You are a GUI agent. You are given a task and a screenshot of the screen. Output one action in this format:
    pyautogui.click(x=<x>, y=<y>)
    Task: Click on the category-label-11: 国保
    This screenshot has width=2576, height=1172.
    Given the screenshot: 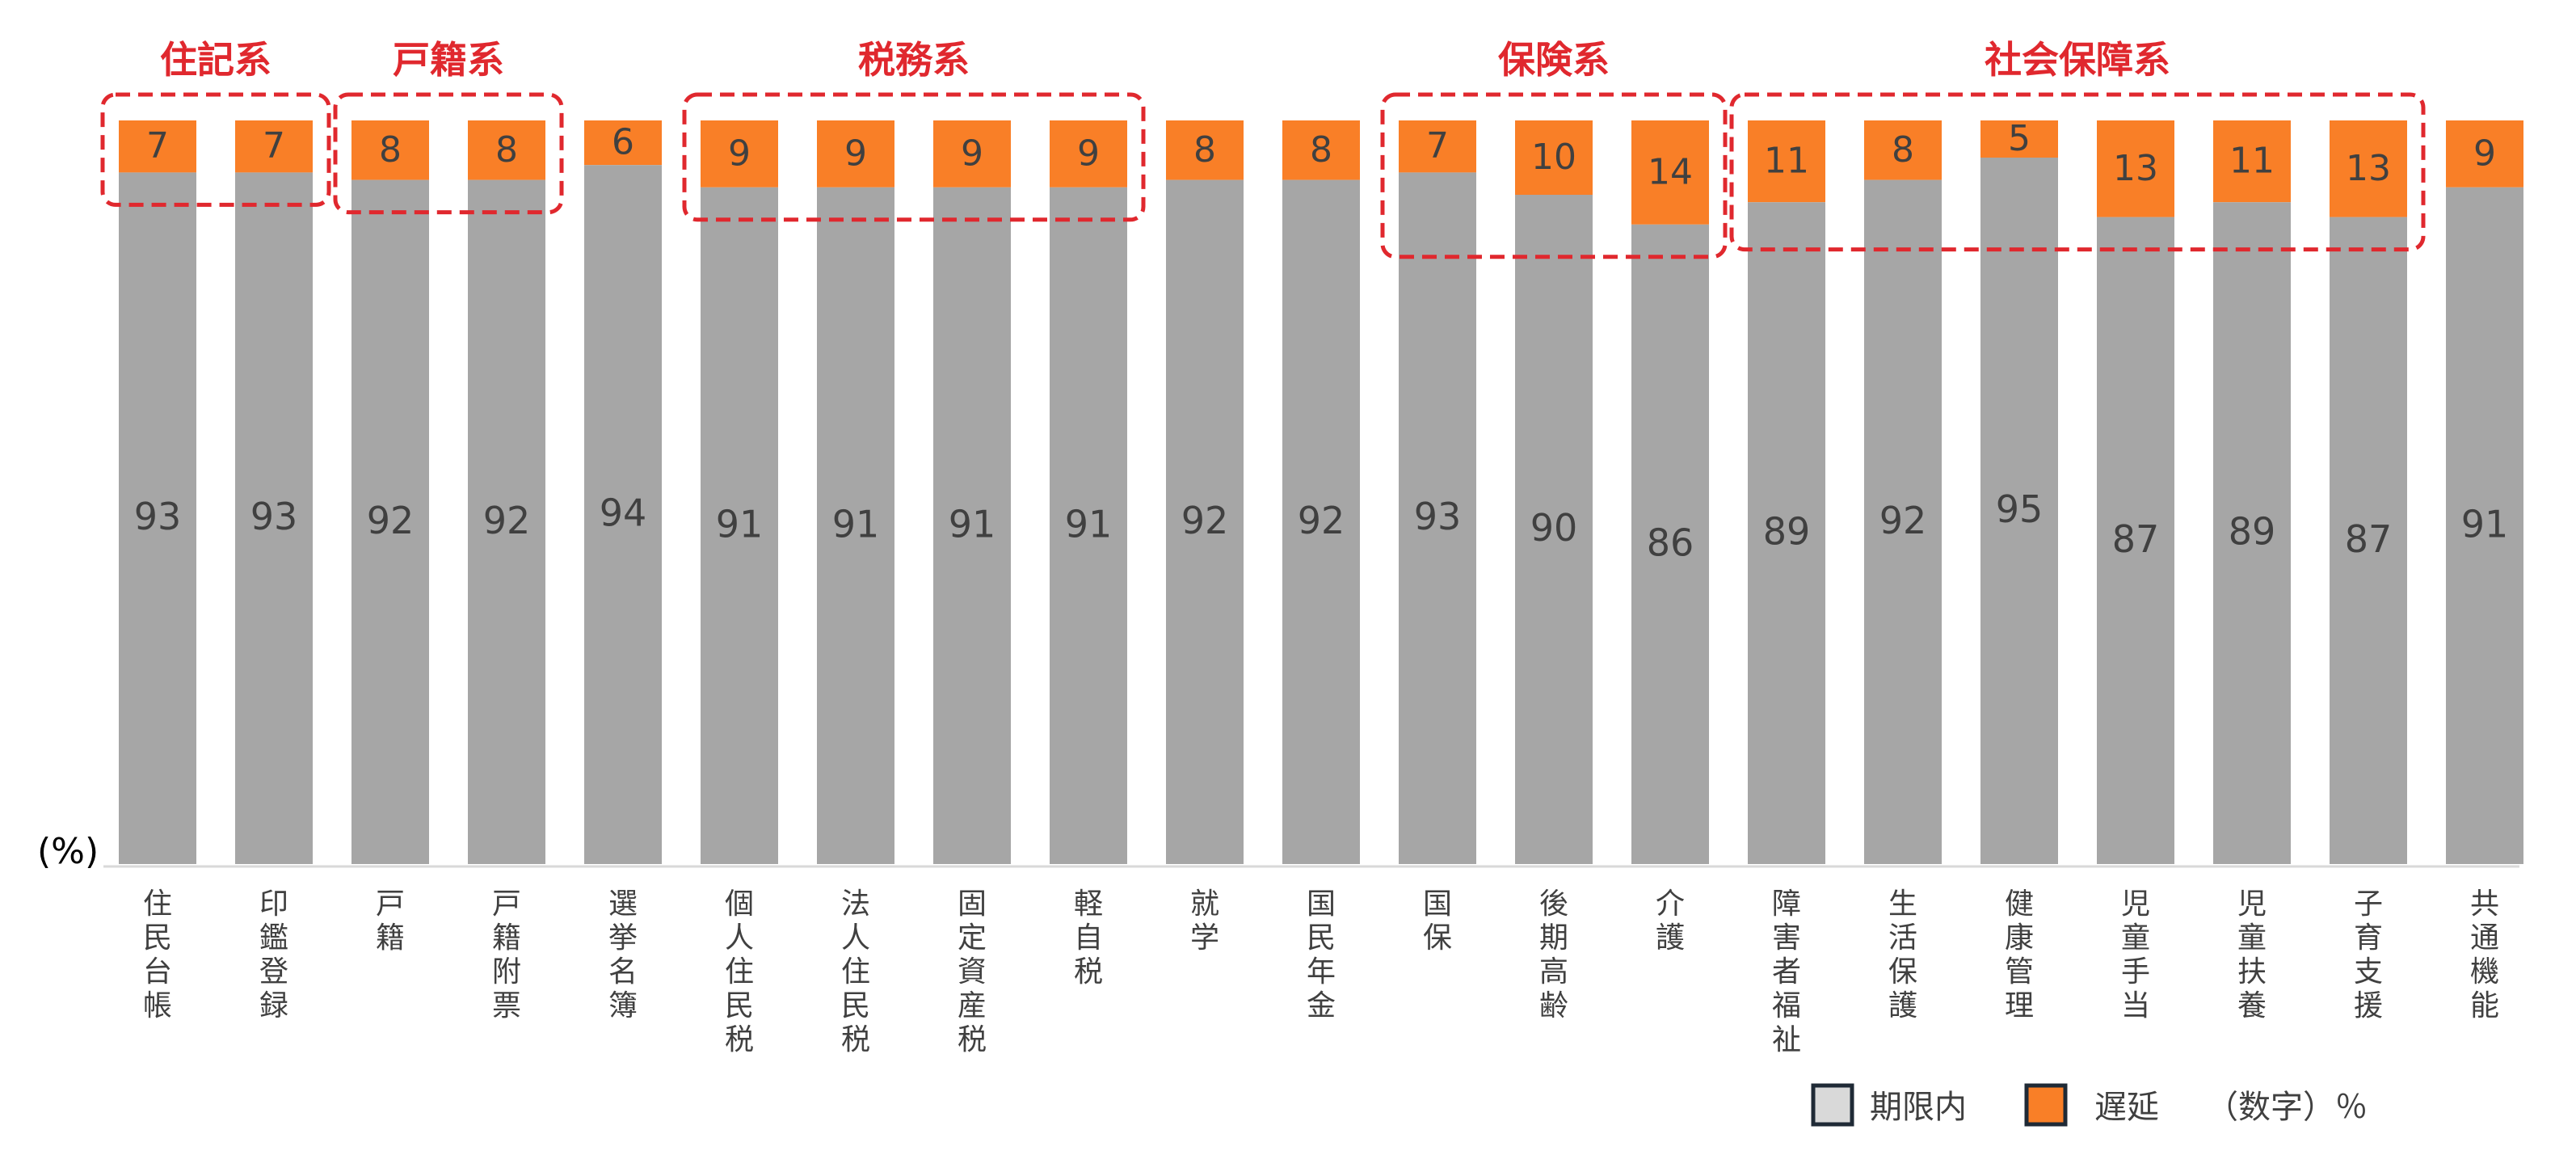 What is the action you would take?
    pyautogui.click(x=1437, y=921)
    